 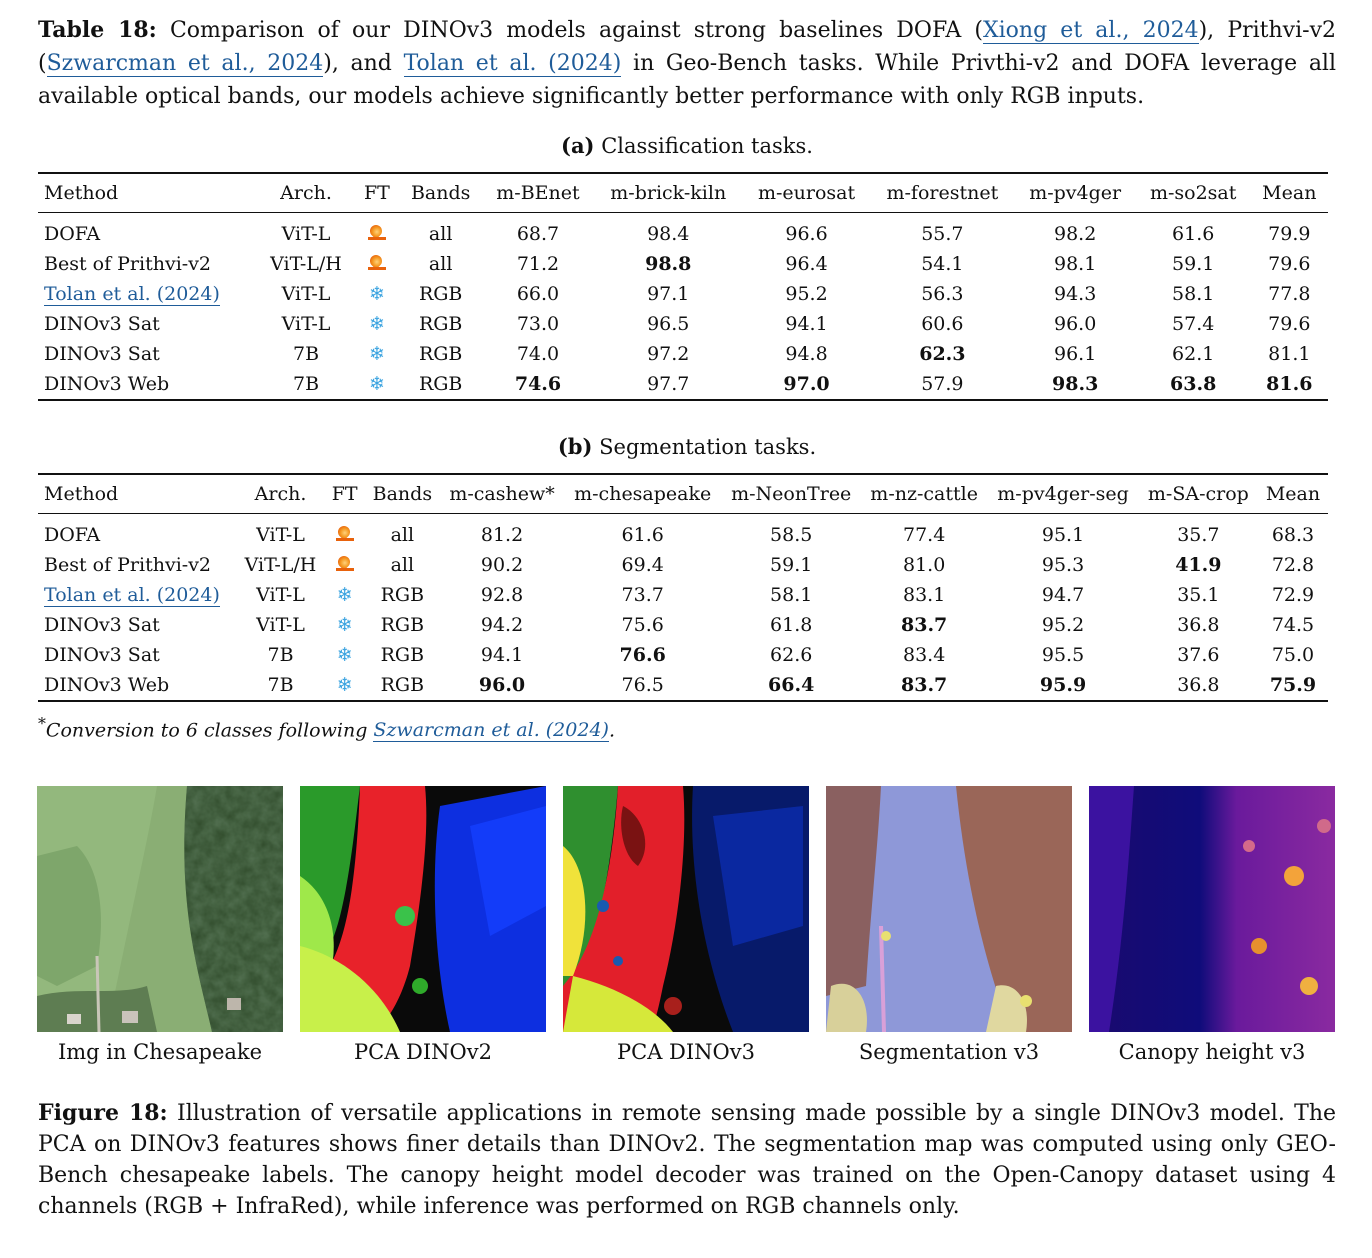 I want to click on score-cell: 95.2, so click(x=1063, y=625).